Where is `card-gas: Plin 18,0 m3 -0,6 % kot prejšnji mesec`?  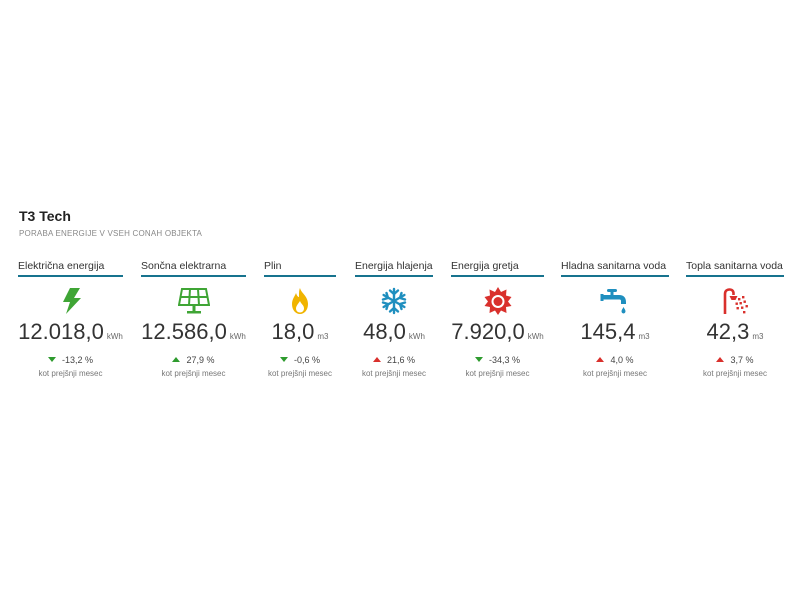 card-gas: Plin 18,0 m3 -0,6 % kot prejšnji mesec is located at coordinates (300, 317).